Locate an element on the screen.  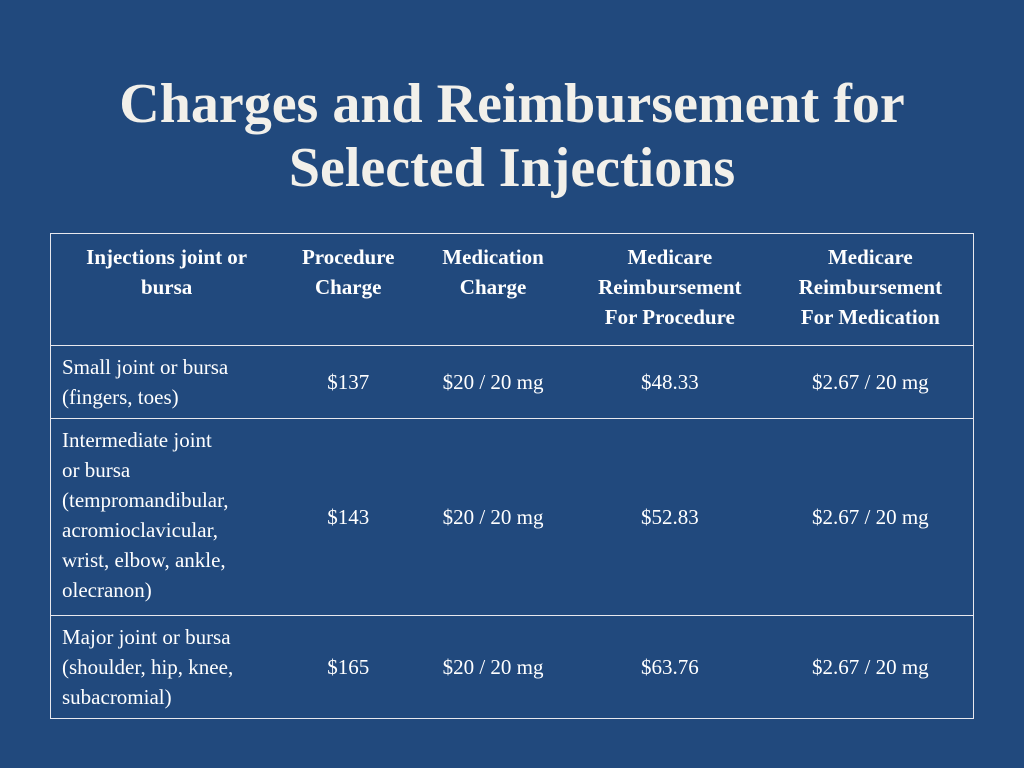
cell-procedure-charge: $143 is located at coordinates (348, 517).